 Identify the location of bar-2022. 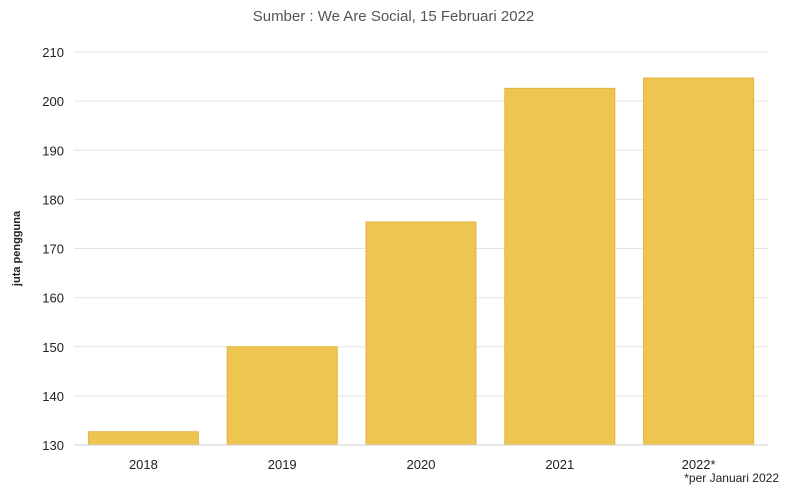
(699, 261).